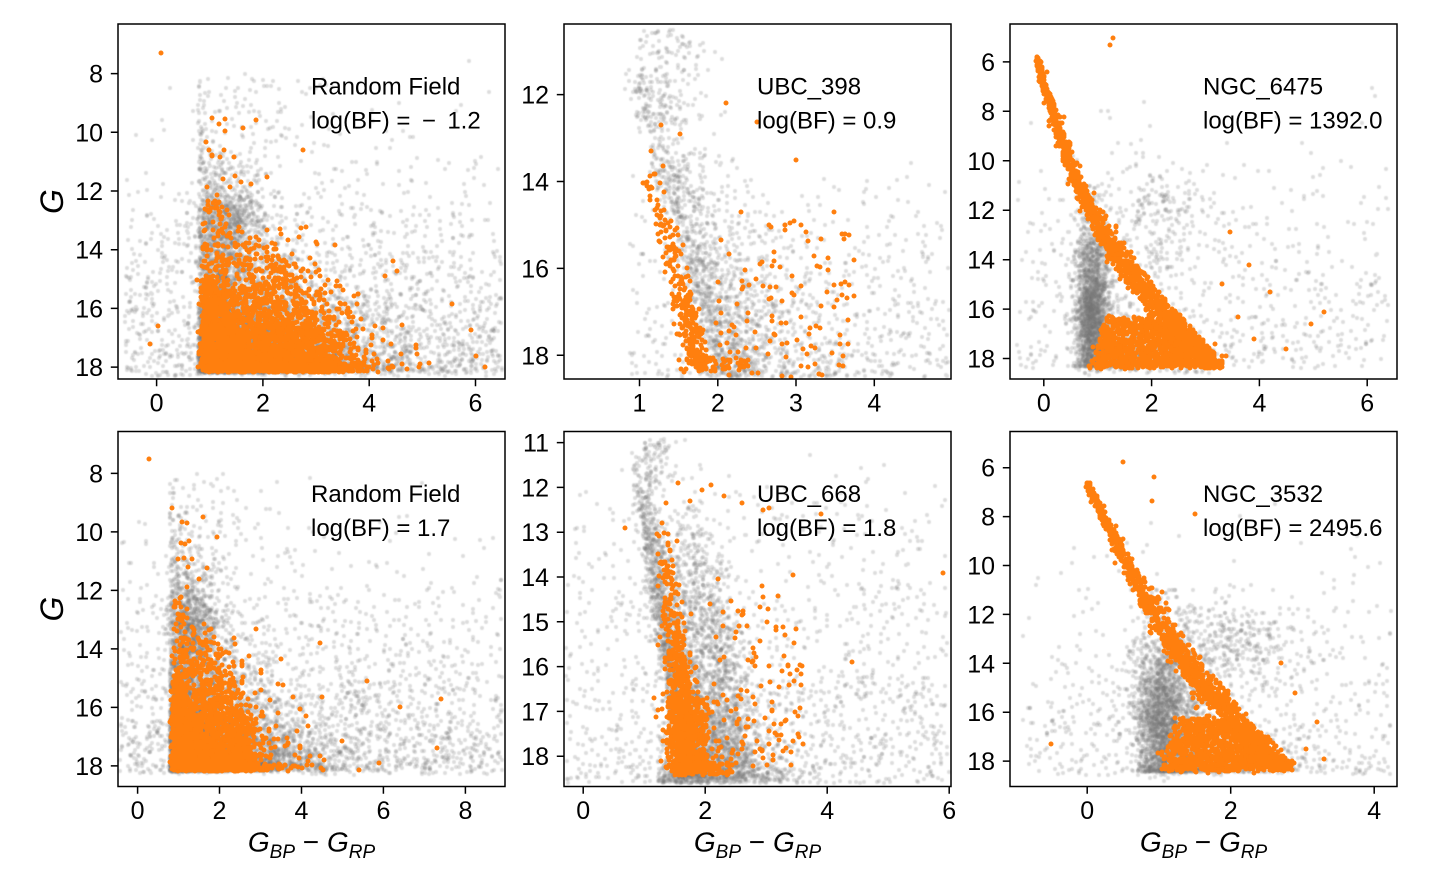 This screenshot has width=1431, height=871. Describe the element at coordinates (380, 528) in the screenshot. I see `svg-text: log(BF) = 1.7` at that location.